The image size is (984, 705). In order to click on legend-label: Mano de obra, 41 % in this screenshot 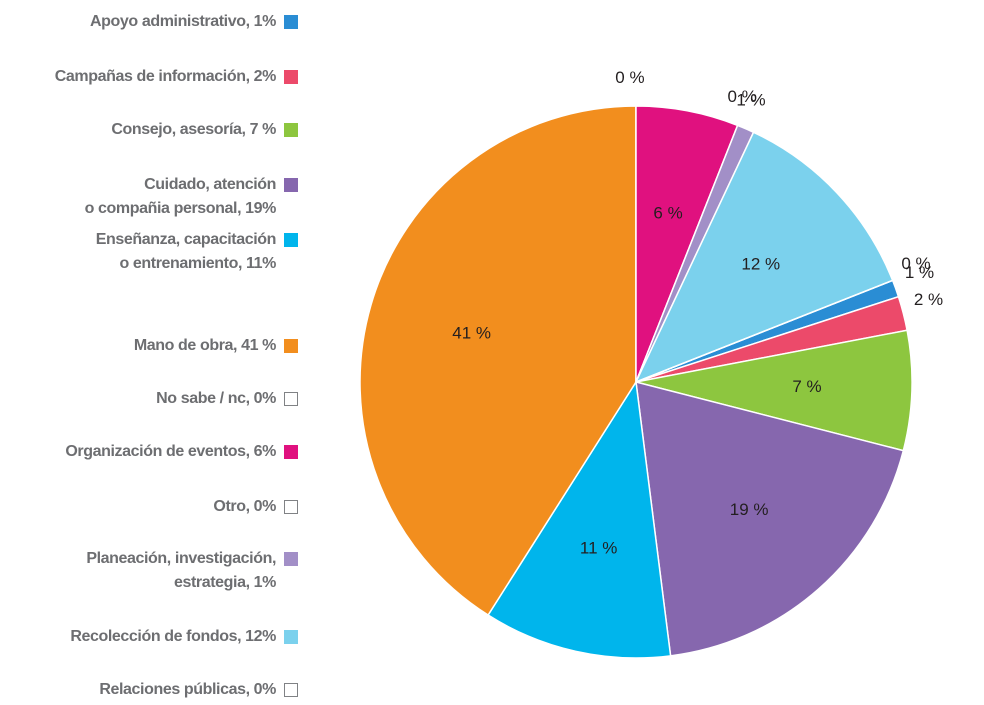, I will do `click(205, 345)`.